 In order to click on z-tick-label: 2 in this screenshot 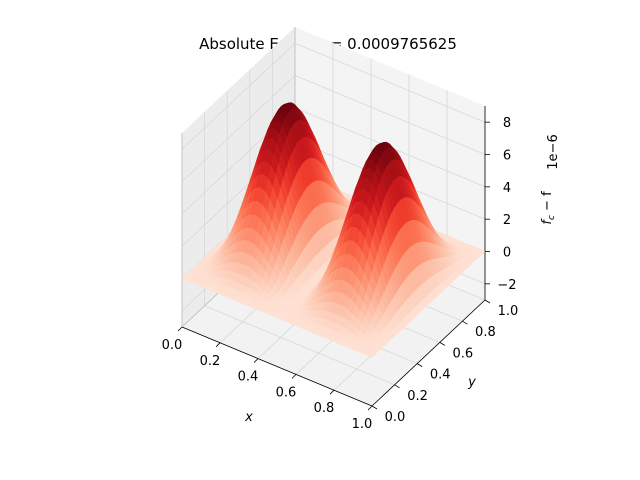, I will do `click(507, 220)`.